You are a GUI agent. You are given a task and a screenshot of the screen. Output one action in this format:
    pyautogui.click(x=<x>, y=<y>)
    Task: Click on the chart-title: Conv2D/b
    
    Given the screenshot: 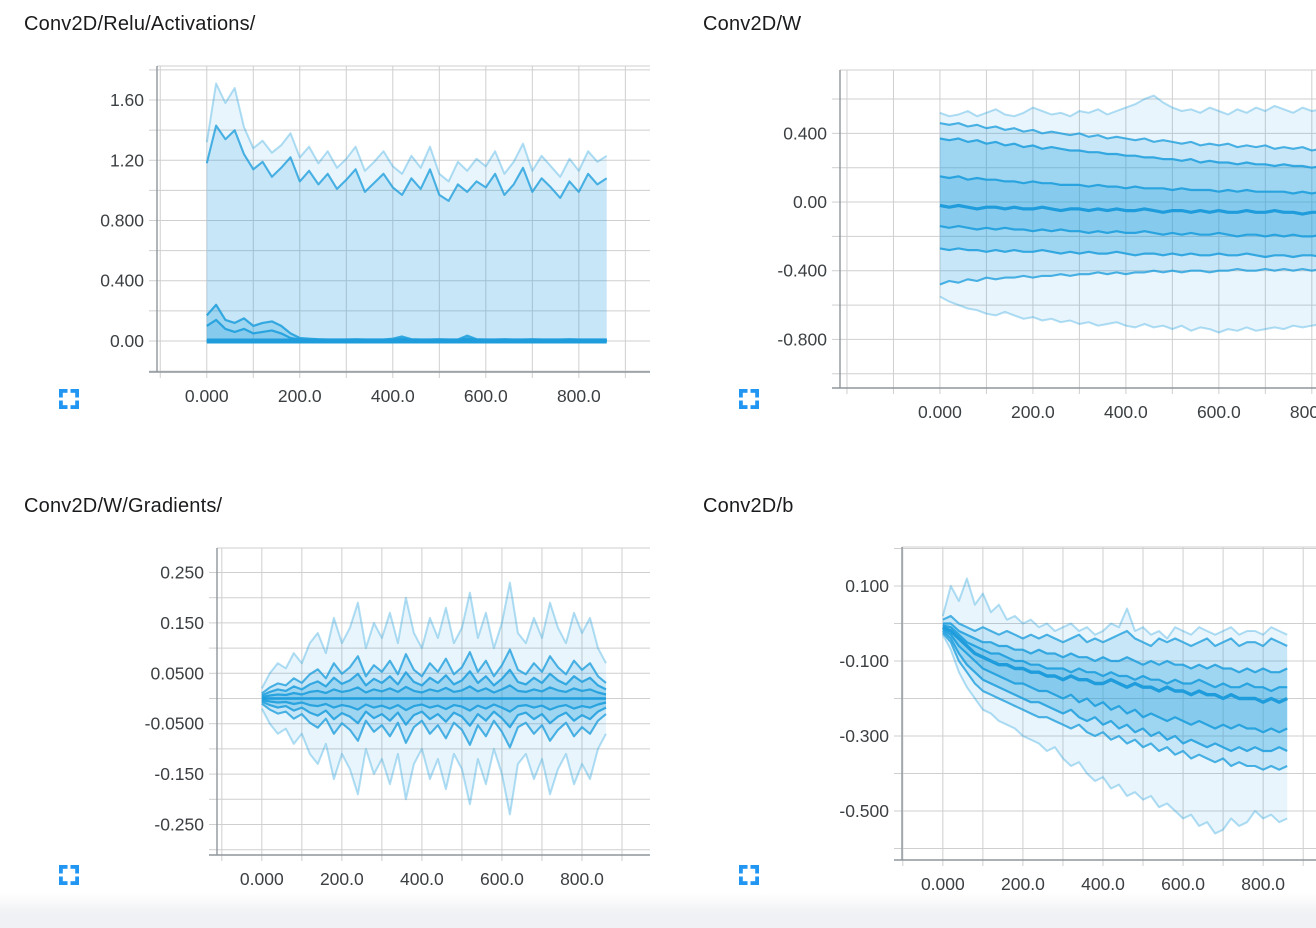 What is the action you would take?
    pyautogui.click(x=748, y=506)
    